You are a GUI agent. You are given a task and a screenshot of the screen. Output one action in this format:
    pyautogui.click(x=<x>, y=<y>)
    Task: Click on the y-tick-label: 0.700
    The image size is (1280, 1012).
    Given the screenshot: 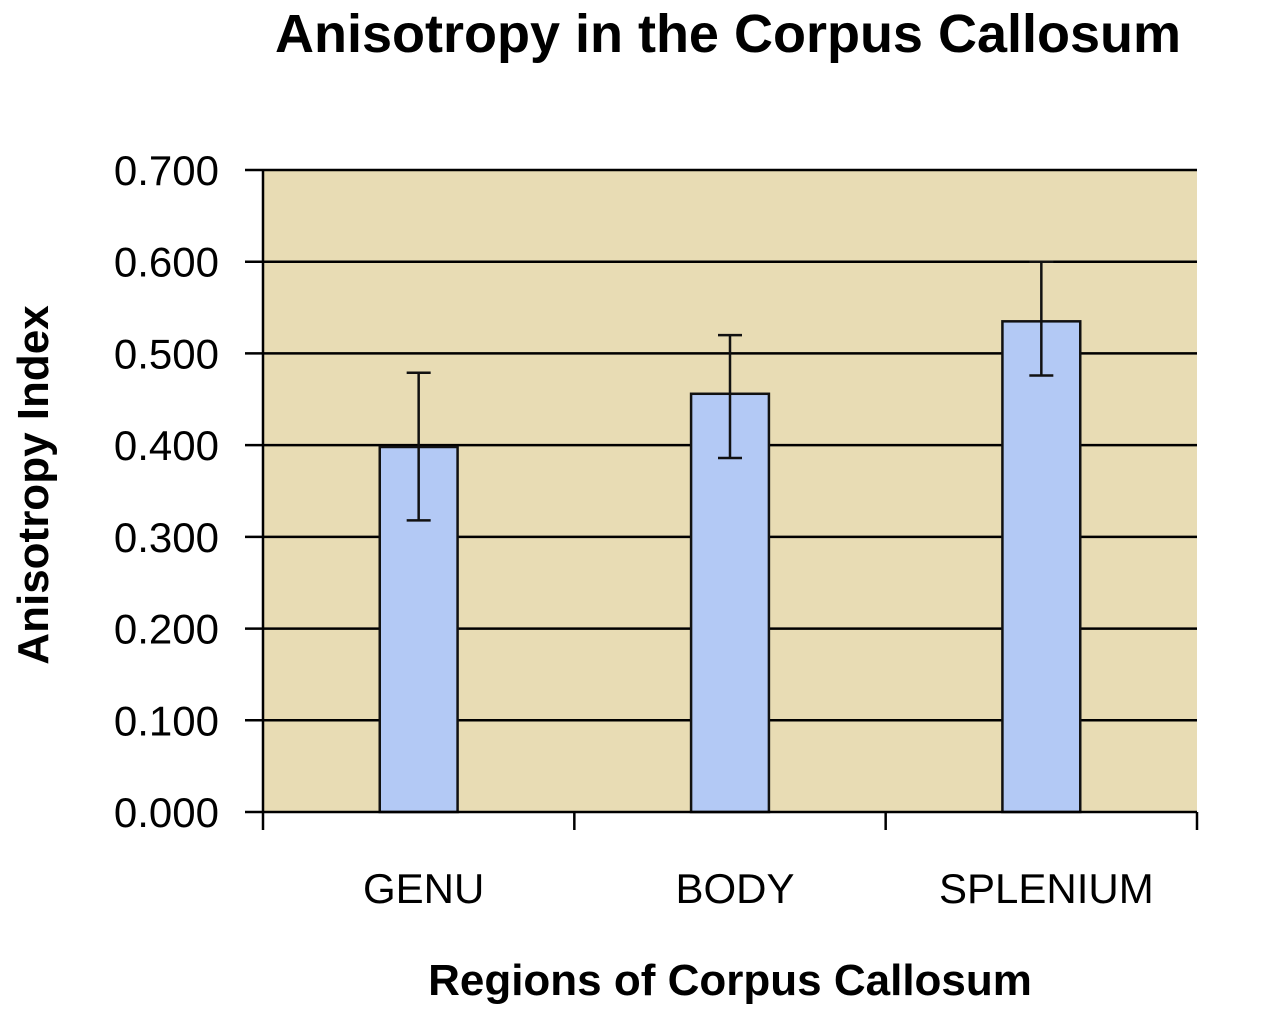 What is the action you would take?
    pyautogui.click(x=166, y=170)
    